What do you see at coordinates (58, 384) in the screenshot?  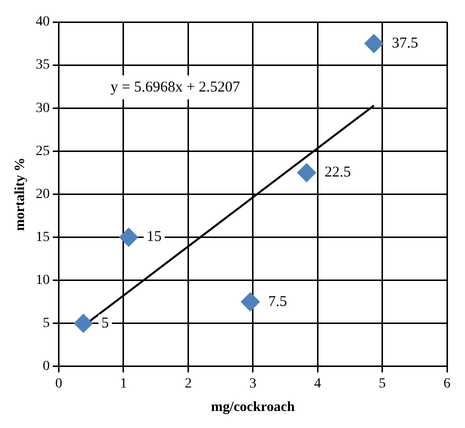 I see `x-tick-label: 0` at bounding box center [58, 384].